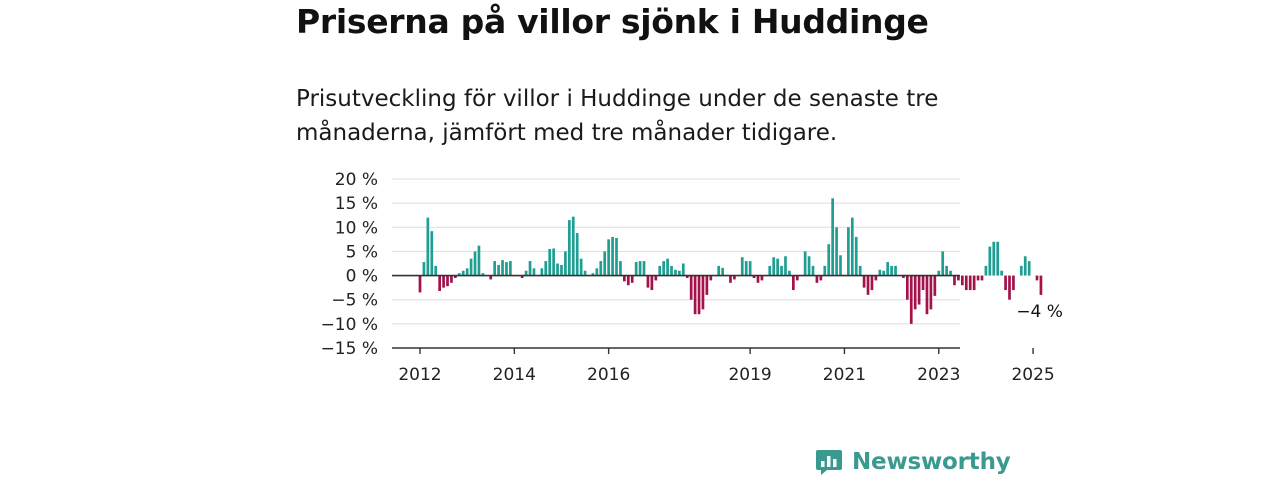  Describe the element at coordinates (349, 264) in the screenshot. I see `y-axis-ticks: 20 % 15 % 10 % 5 % 0 % −5 % −10 % −15 %` at that location.